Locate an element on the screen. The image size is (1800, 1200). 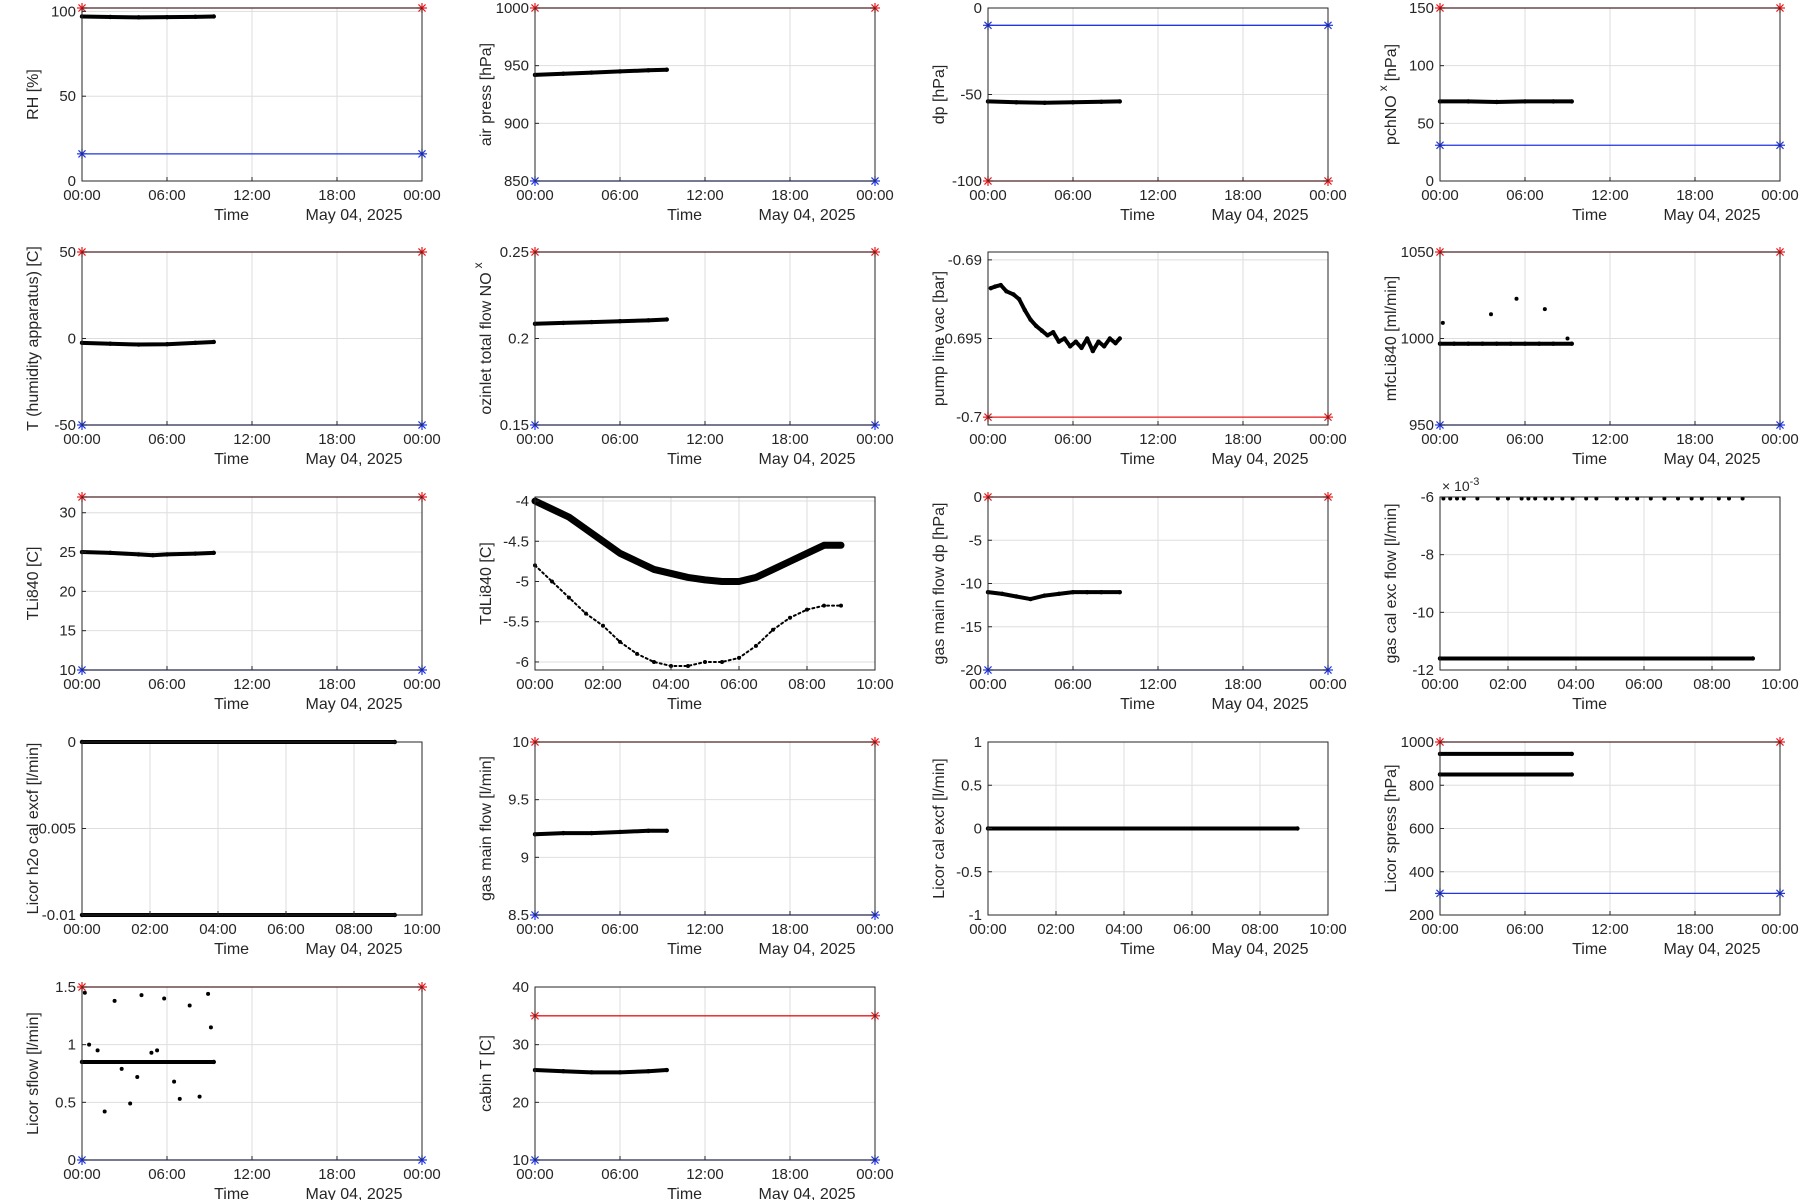
y-tick-label: 30 is located at coordinates (67, 513).